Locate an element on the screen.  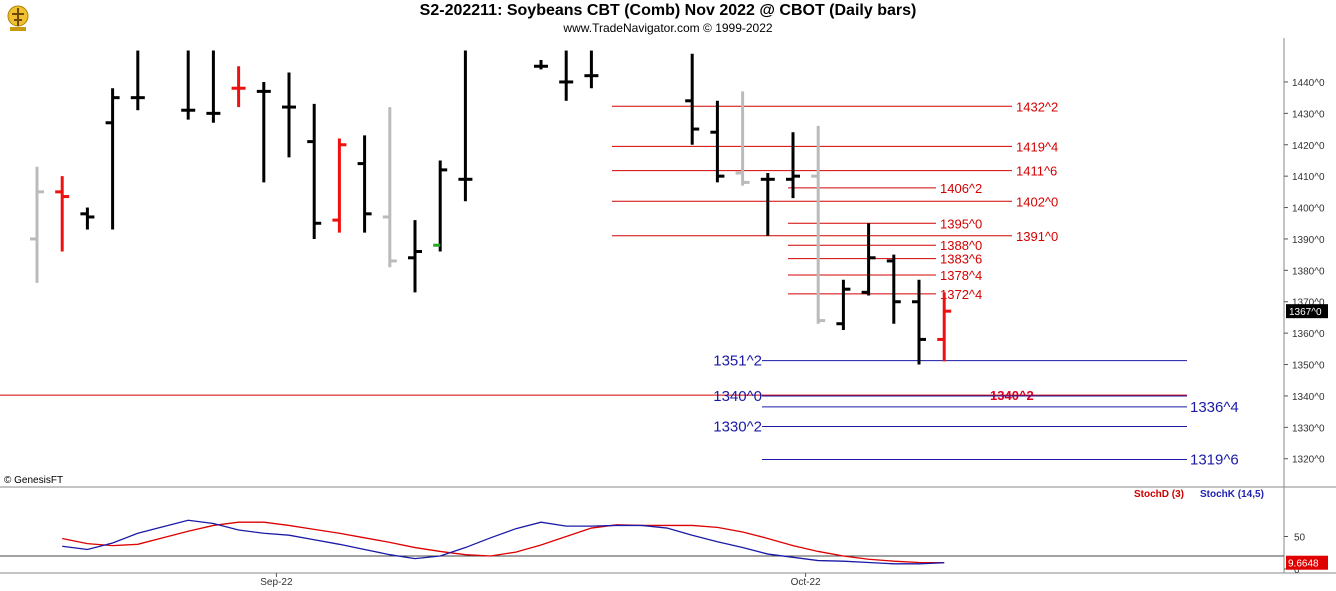
price-level-label: 1378^4 is located at coordinates (961, 275).